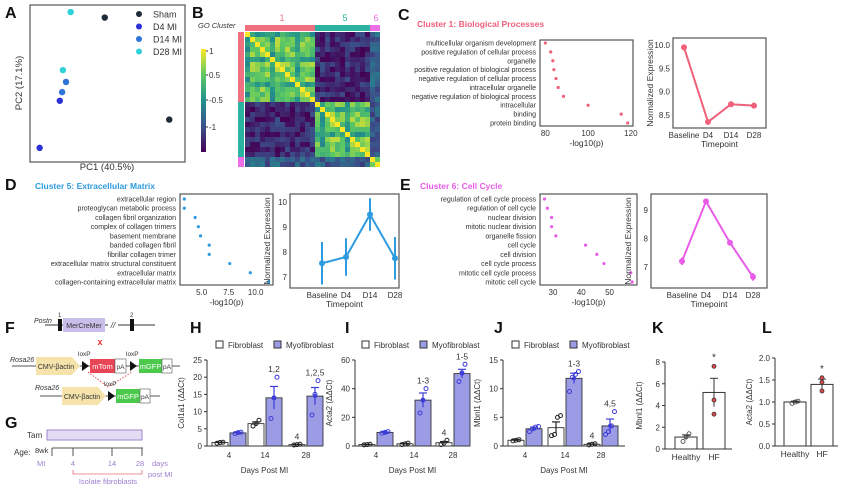 This screenshot has height=491, width=848. I want to click on term-label: mitotic cell cycle process, so click(498, 273).